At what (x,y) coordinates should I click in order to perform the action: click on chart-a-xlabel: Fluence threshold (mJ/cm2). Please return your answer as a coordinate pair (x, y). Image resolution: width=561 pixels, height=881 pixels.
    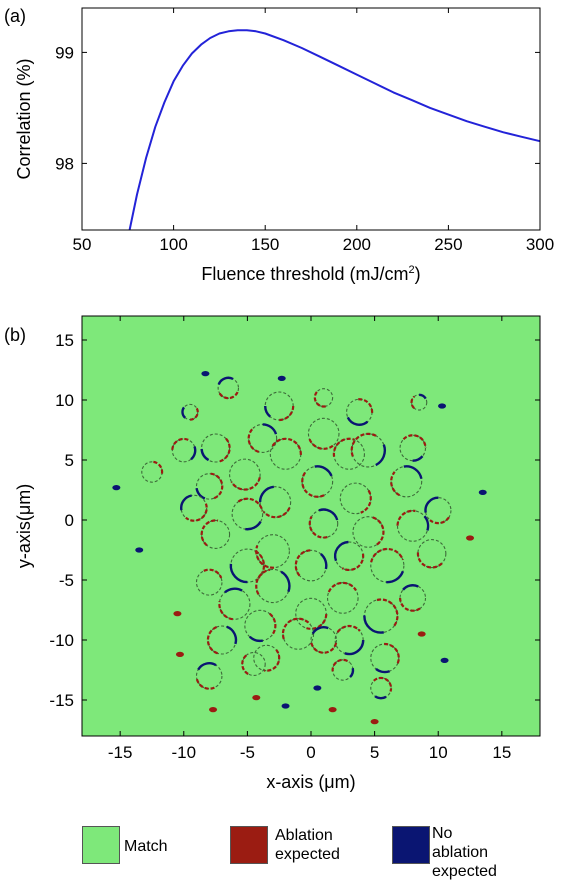
    Looking at the image, I should click on (310, 274).